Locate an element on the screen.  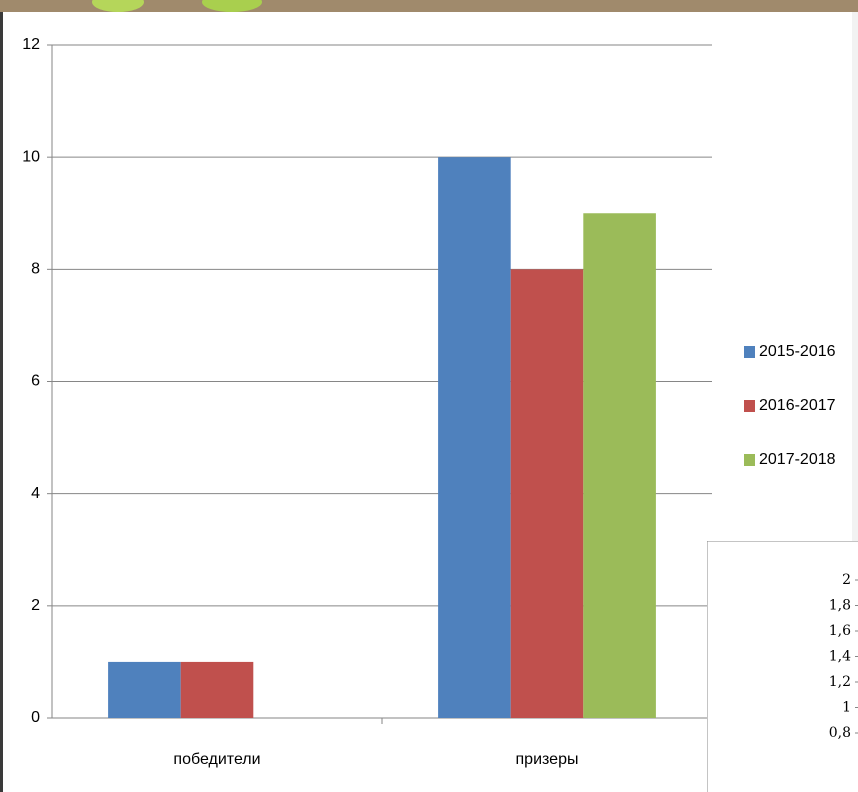
legend-label: 2017-2018 is located at coordinates (797, 459).